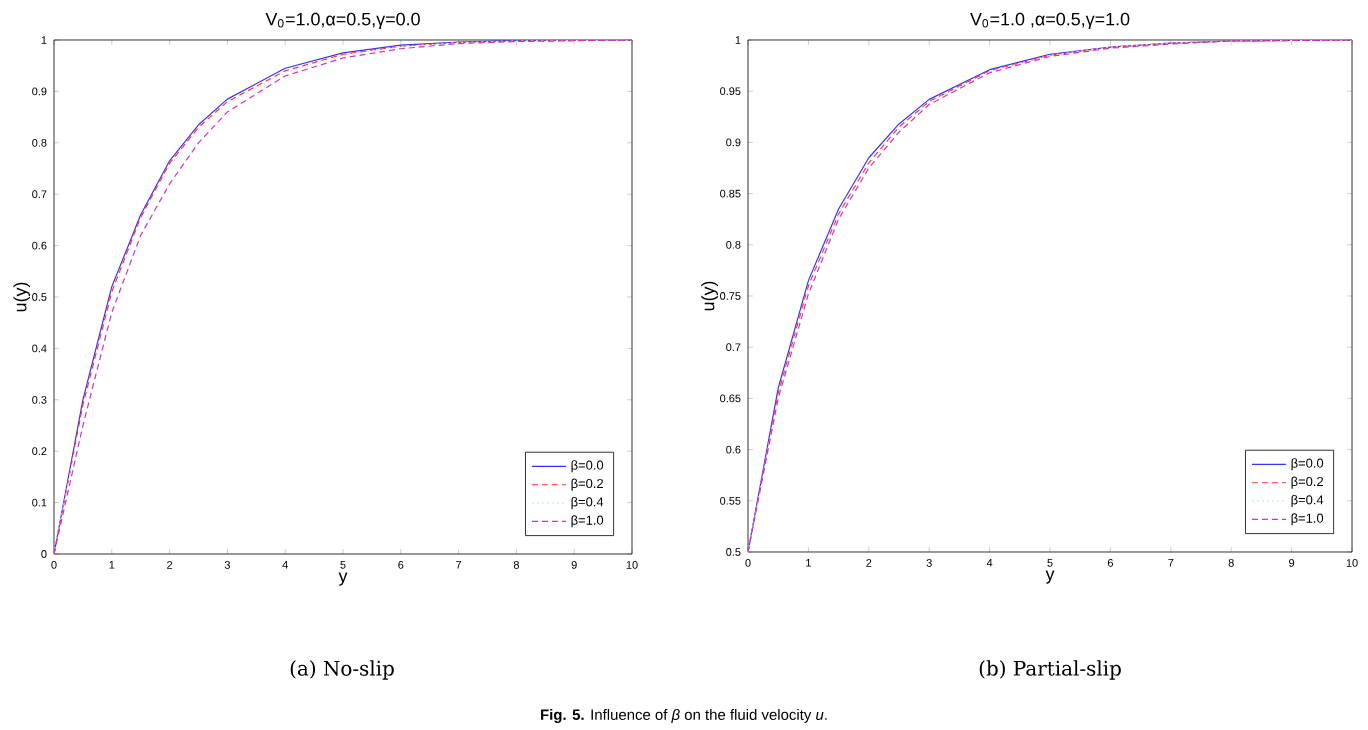 This screenshot has height=730, width=1368. I want to click on text: (a) No-slip, so click(342, 670).